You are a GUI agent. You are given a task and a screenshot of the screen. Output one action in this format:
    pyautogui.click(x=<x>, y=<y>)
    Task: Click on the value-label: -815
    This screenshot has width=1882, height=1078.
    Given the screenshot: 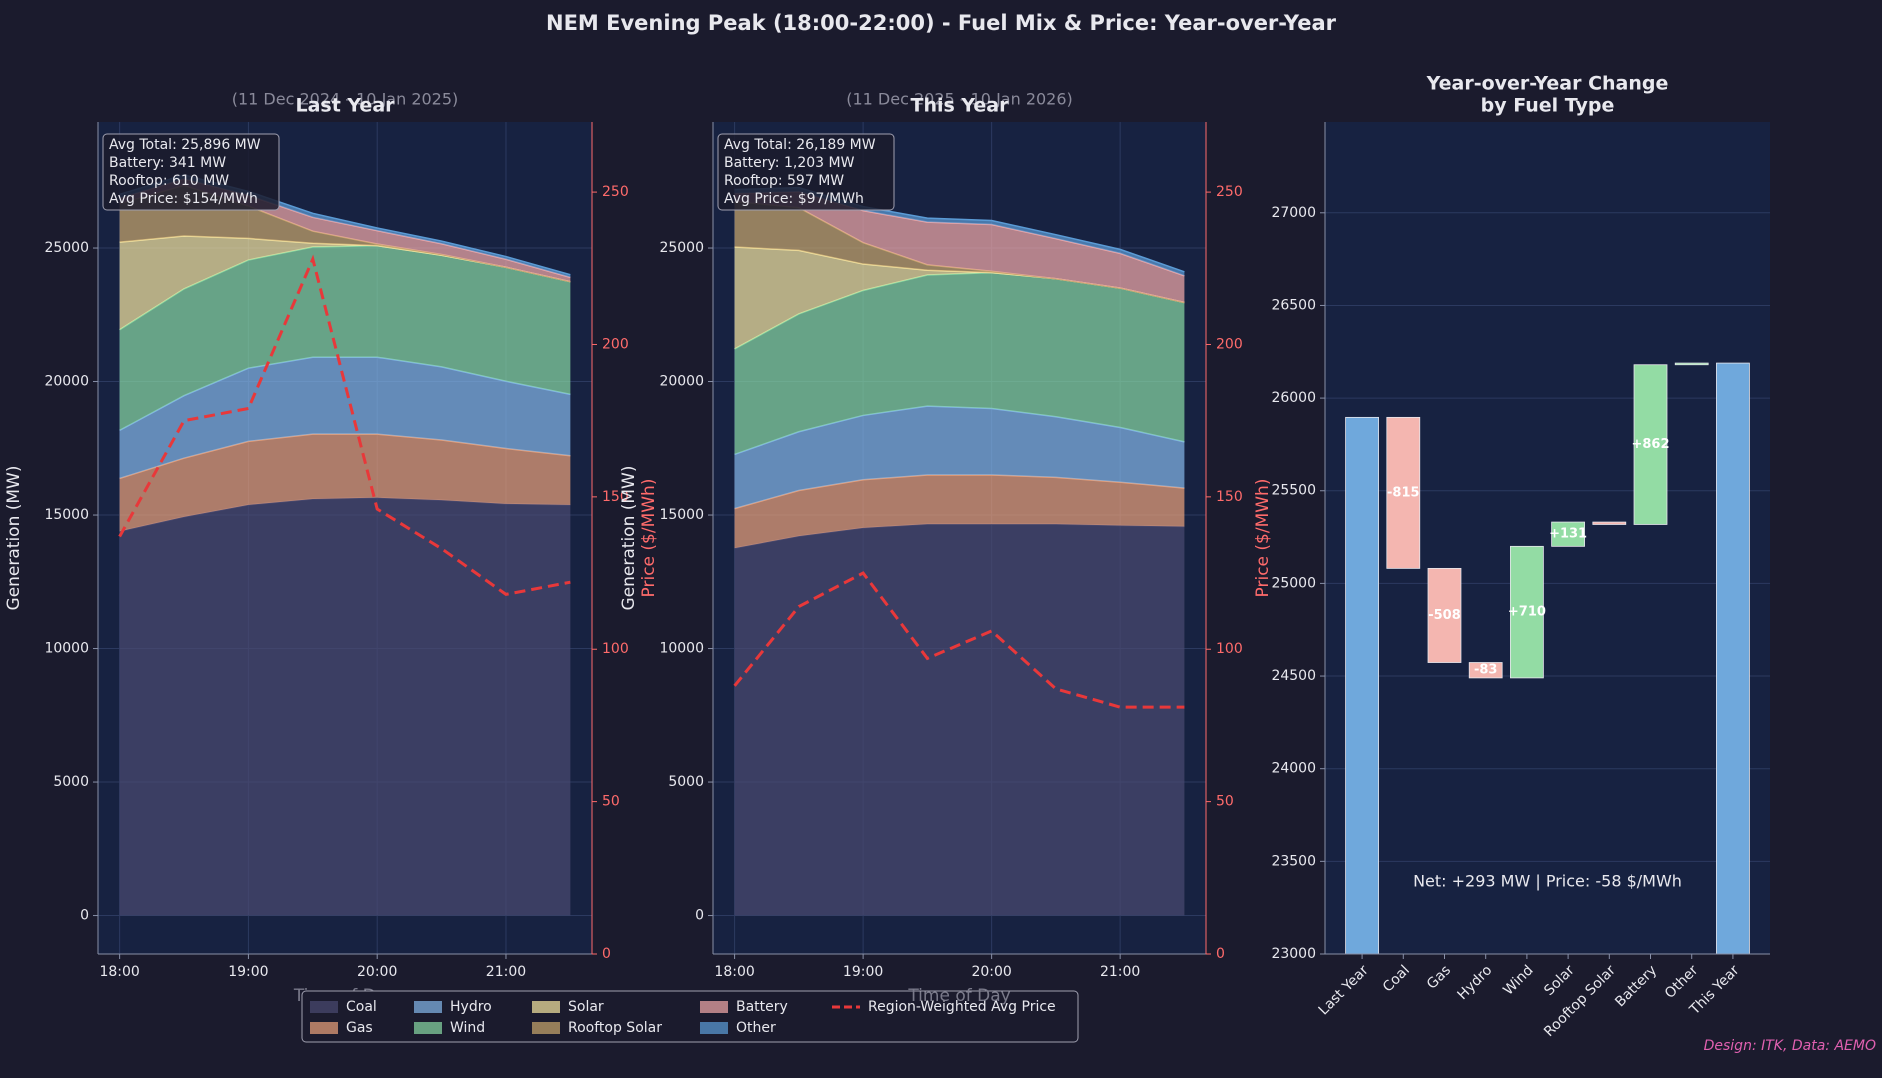 What is the action you would take?
    pyautogui.click(x=1403, y=492)
    